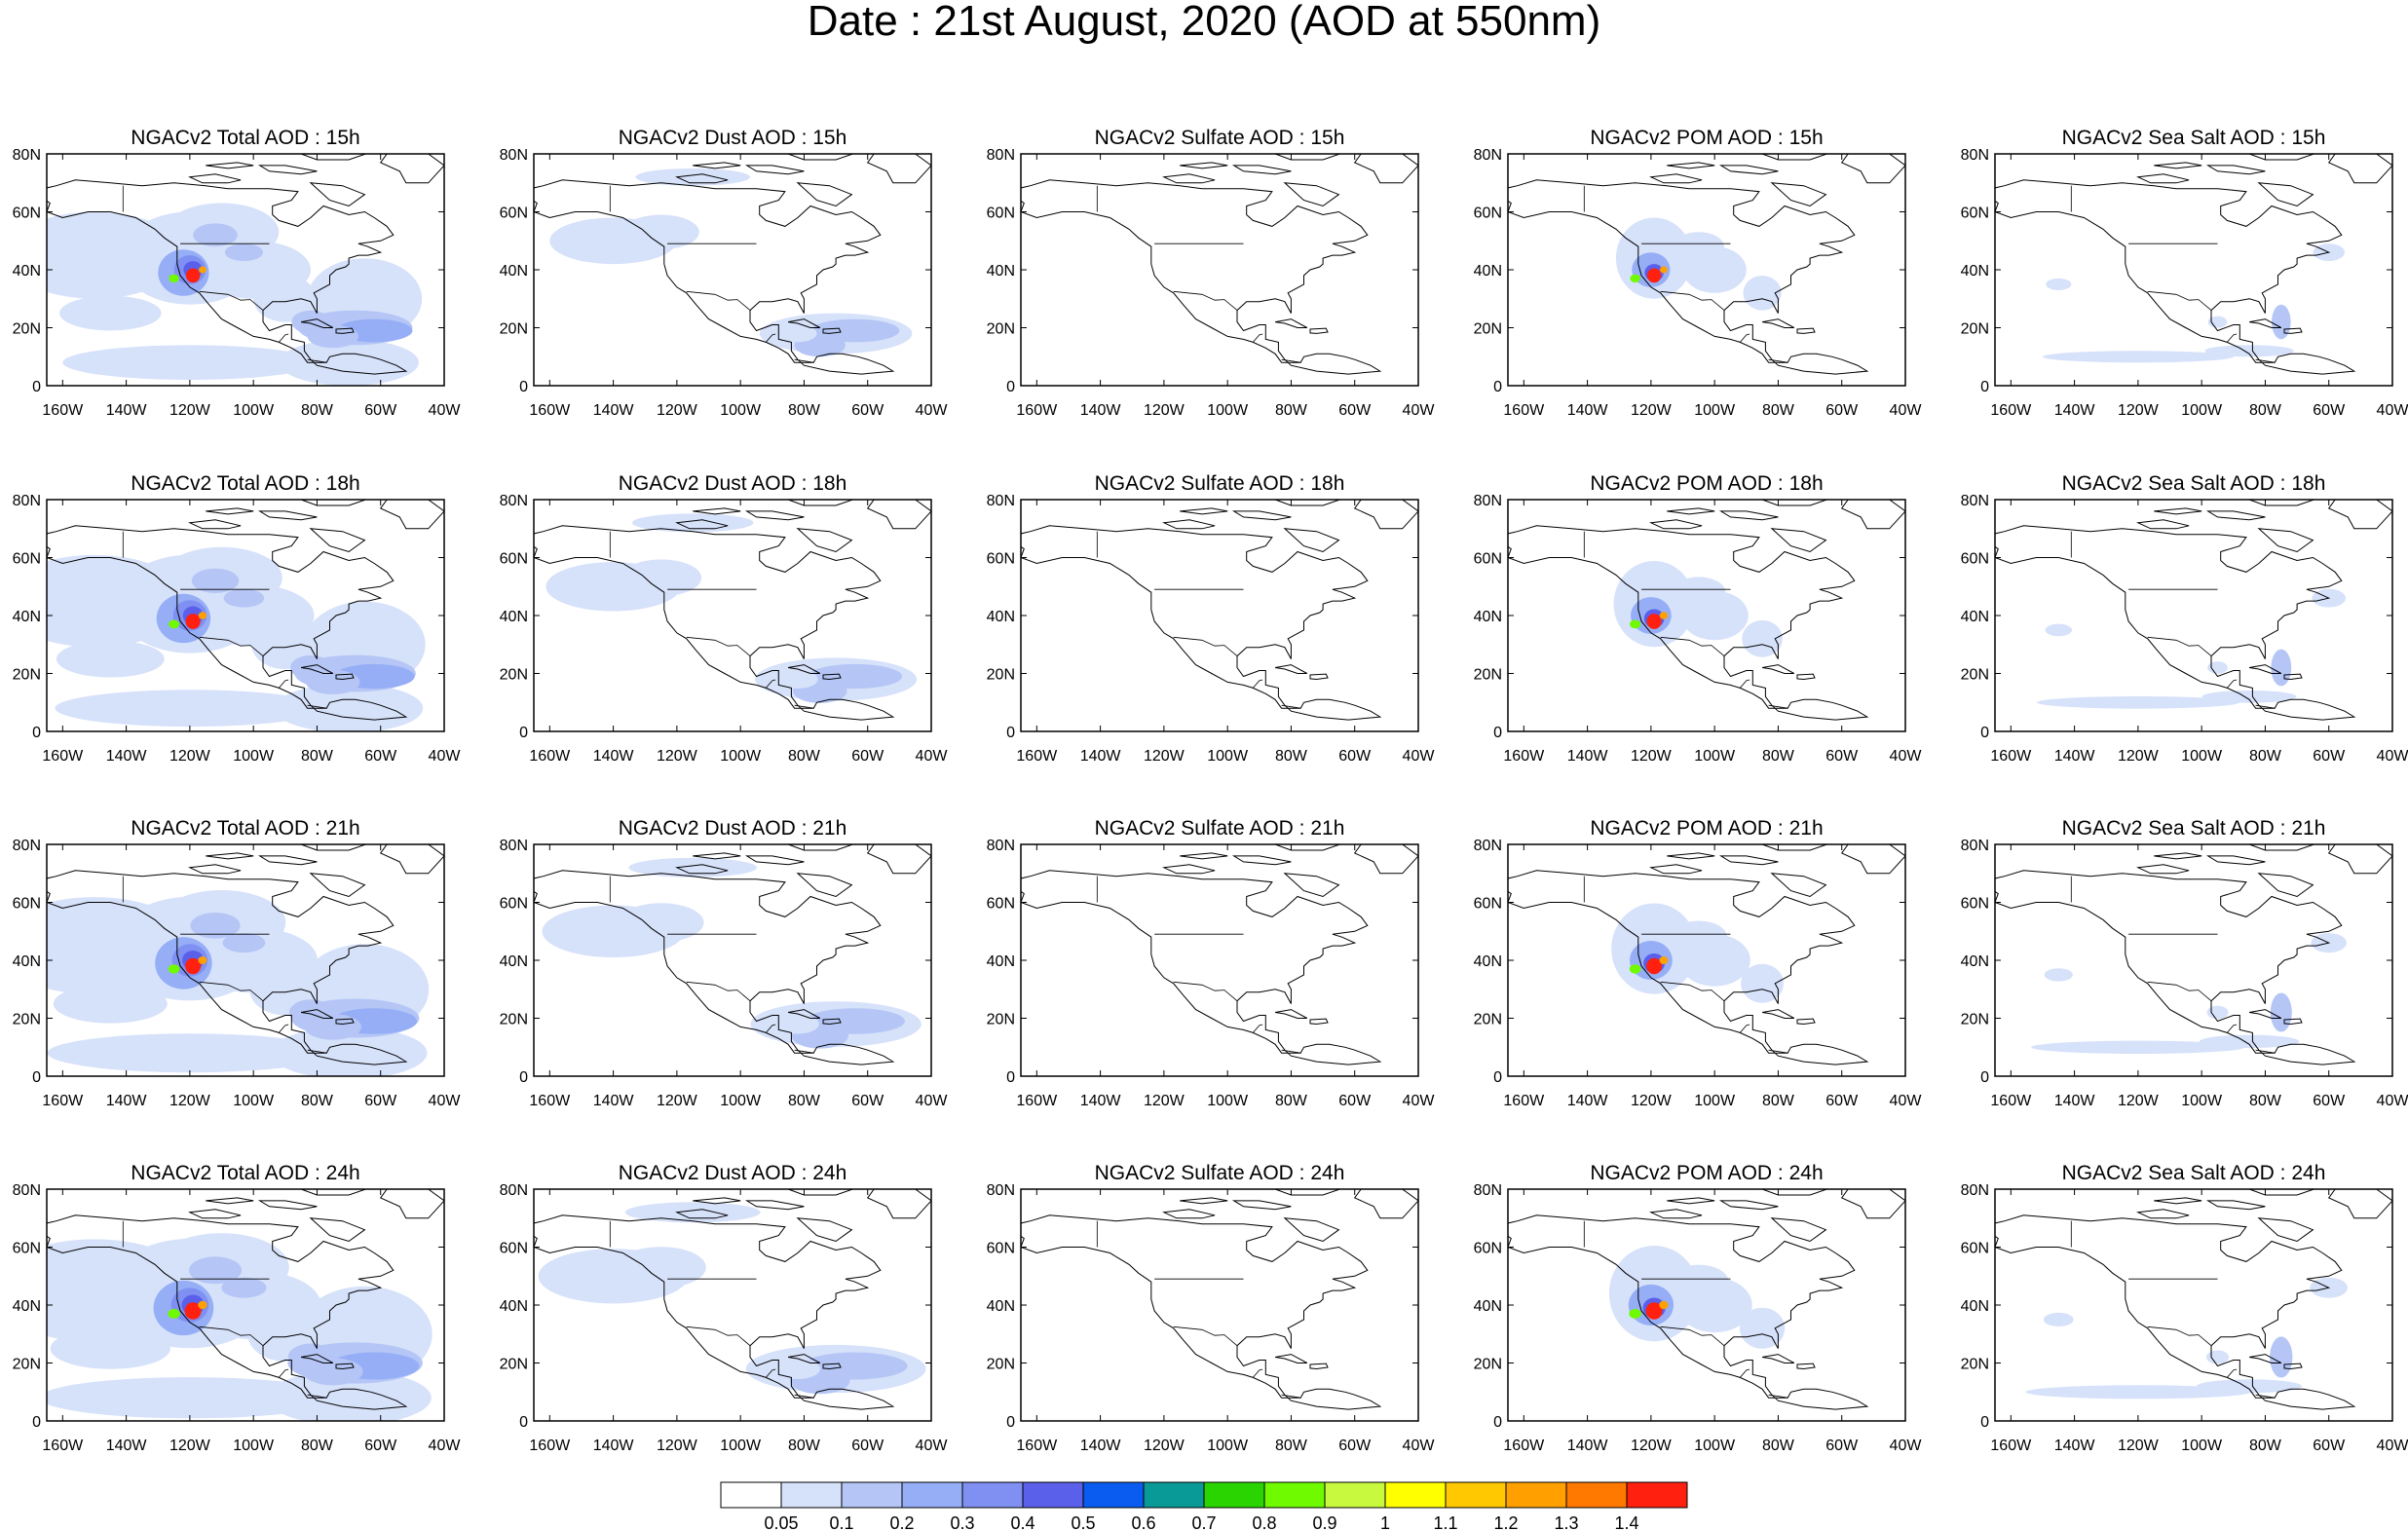  I want to click on colorbar-label: 0.2, so click(901, 1522).